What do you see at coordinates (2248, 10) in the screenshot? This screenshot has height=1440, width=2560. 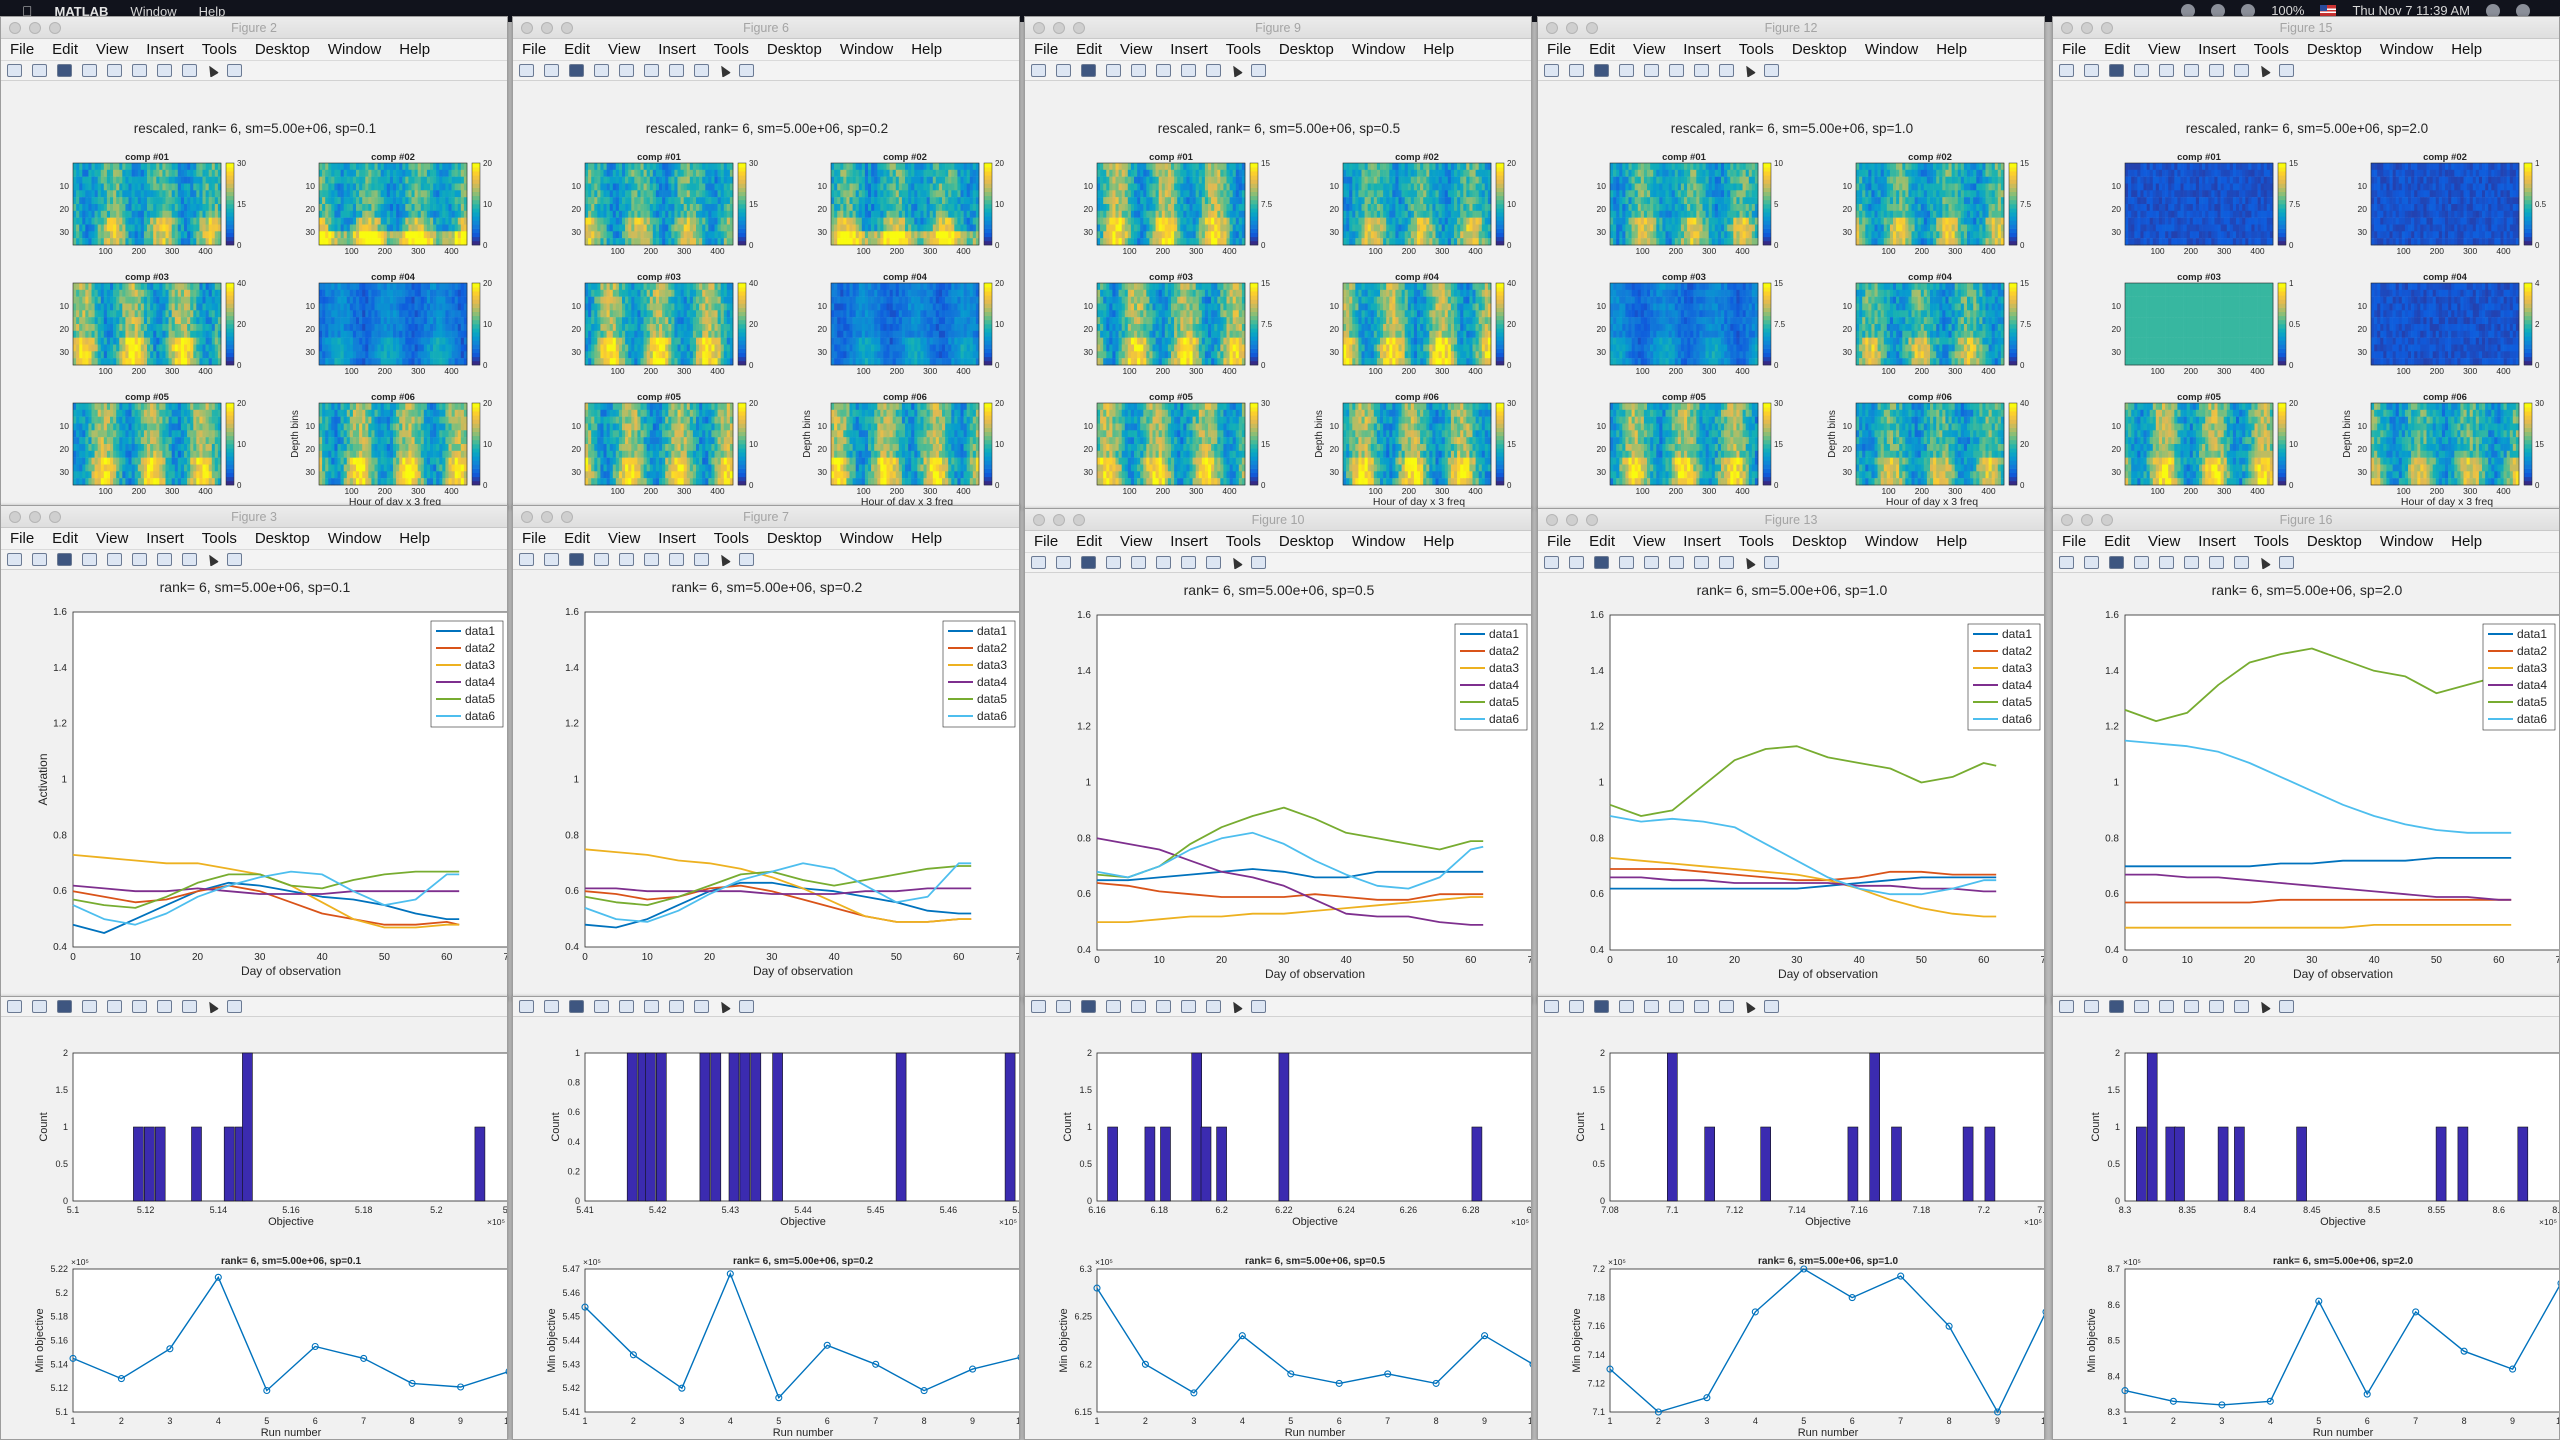 I see `wifi-icon` at bounding box center [2248, 10].